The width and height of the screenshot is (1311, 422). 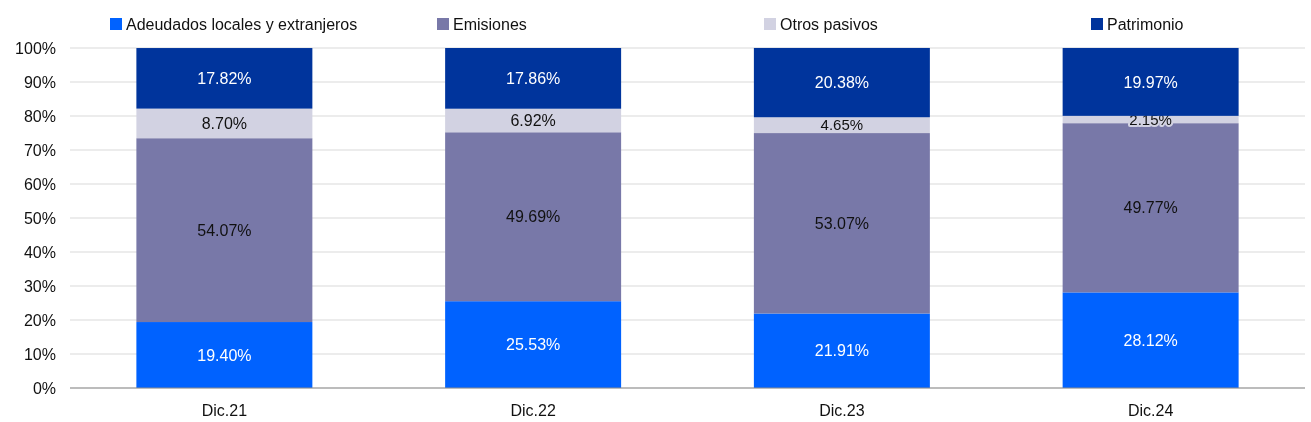 I want to click on x-tick-label: Dic.23, so click(x=842, y=410).